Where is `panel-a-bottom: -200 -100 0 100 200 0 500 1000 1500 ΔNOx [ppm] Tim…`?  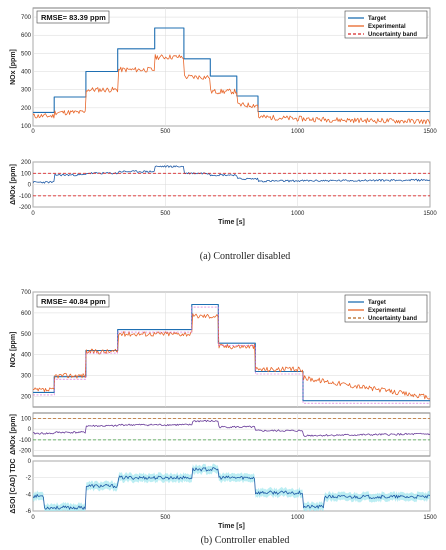 panel-a-bottom: -200 -100 0 100 200 0 500 1000 1500 ΔNOx [ppm] Tim… is located at coordinates (223, 193).